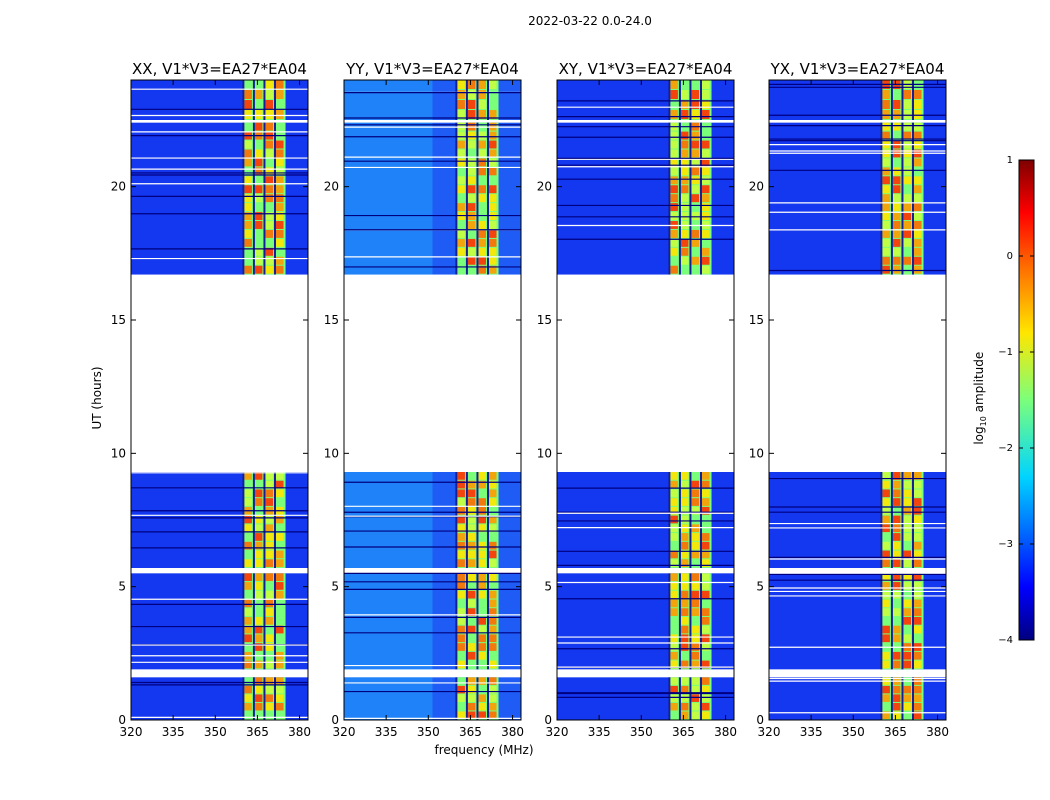 This screenshot has width=1050, height=800. Describe the element at coordinates (756, 320) in the screenshot. I see `y-tick-label: 15` at that location.